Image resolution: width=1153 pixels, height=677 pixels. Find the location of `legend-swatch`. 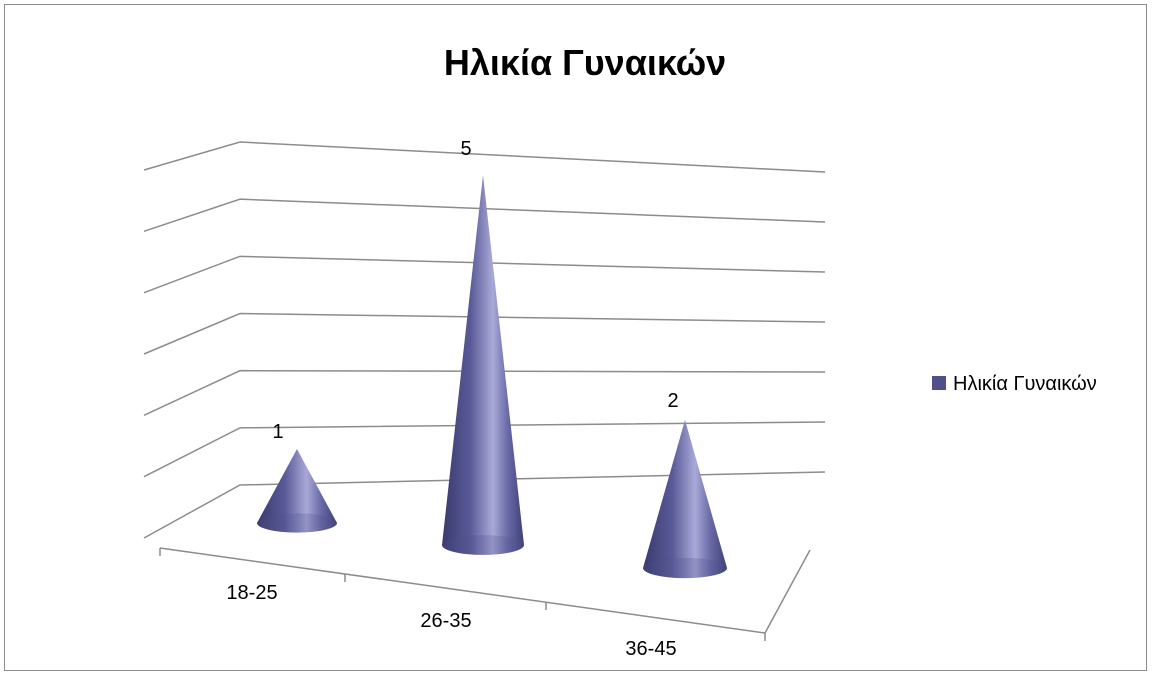

legend-swatch is located at coordinates (939, 383).